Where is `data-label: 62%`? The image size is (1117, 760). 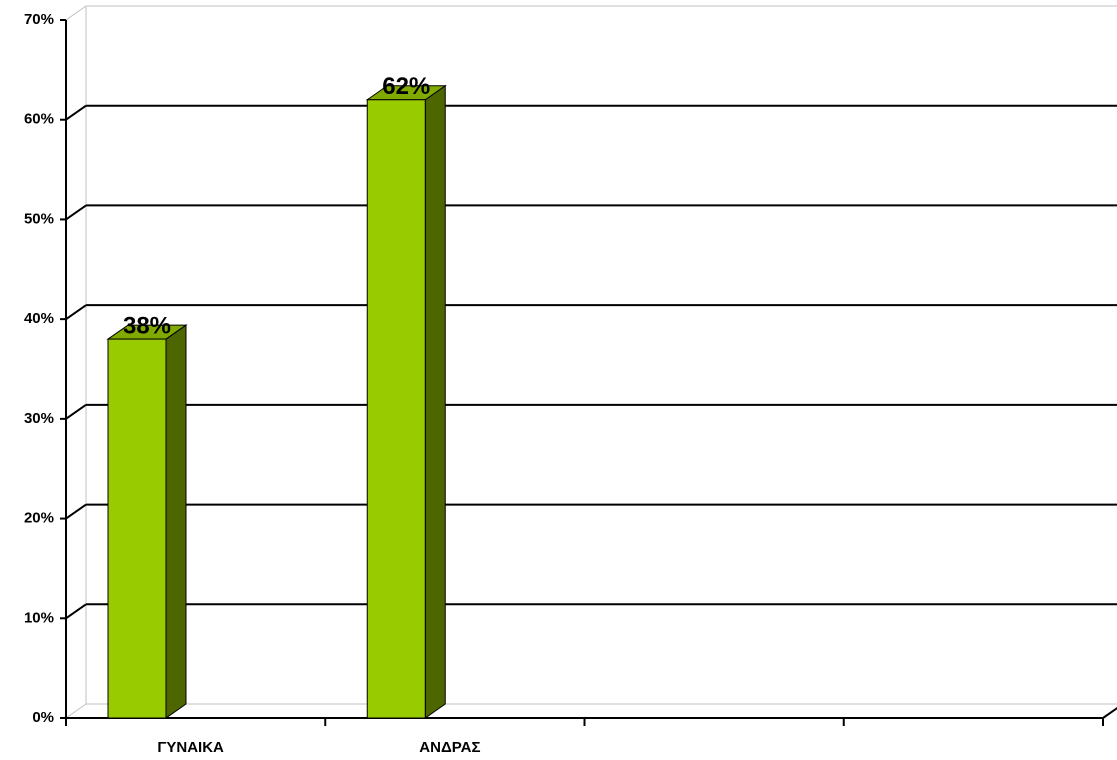 data-label: 62% is located at coordinates (406, 86).